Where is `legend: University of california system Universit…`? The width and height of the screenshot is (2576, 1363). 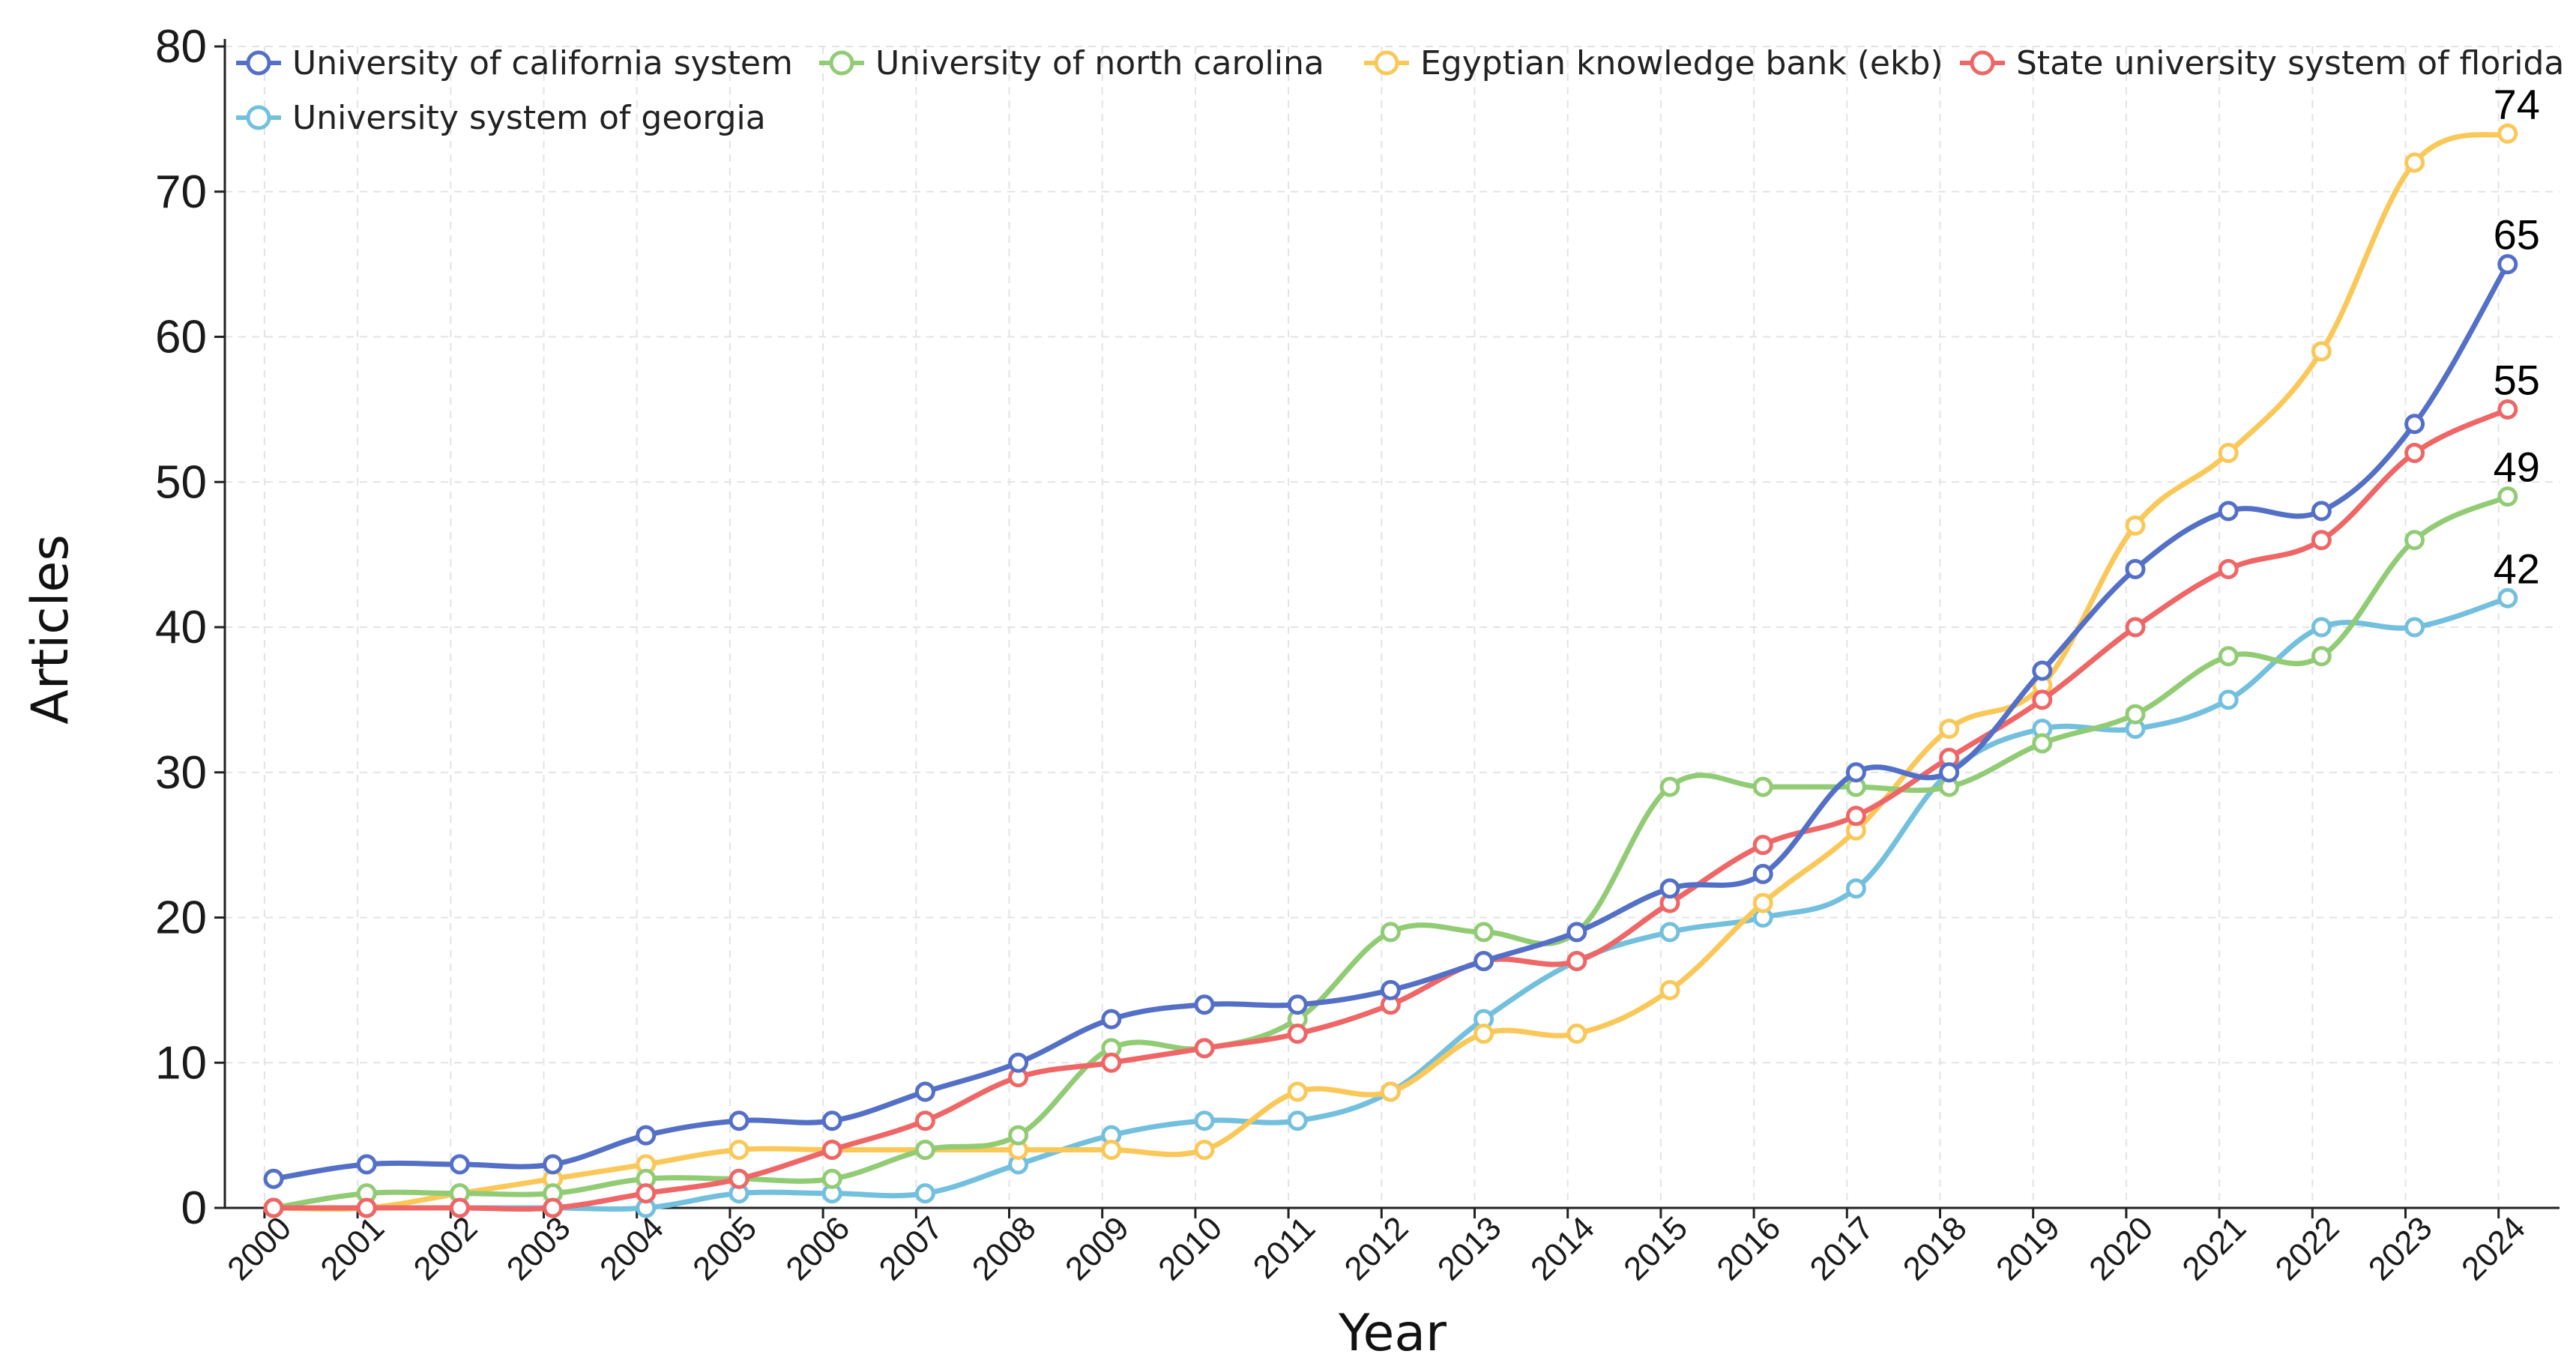
legend: University of california system Universit… is located at coordinates (1400, 90).